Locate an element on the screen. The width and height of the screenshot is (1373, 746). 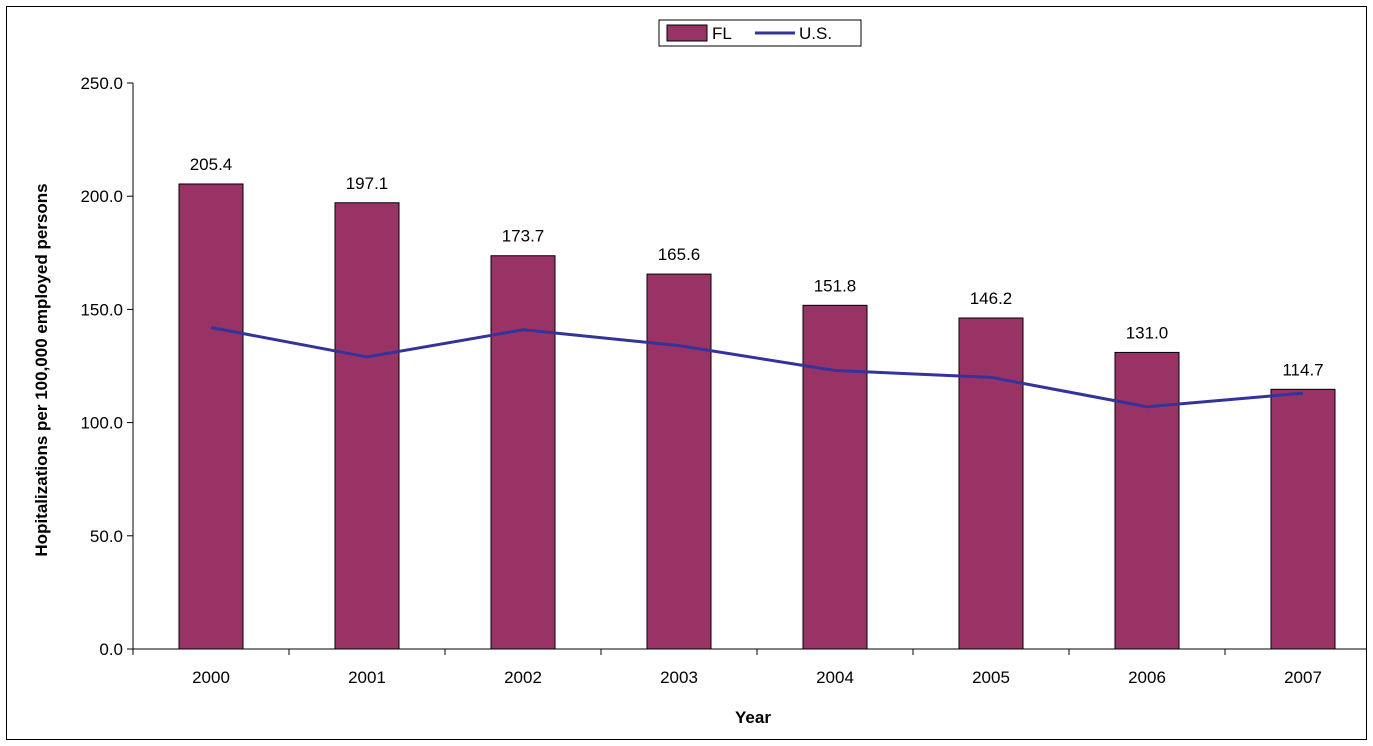
x-tick-label: 2000 is located at coordinates (211, 677).